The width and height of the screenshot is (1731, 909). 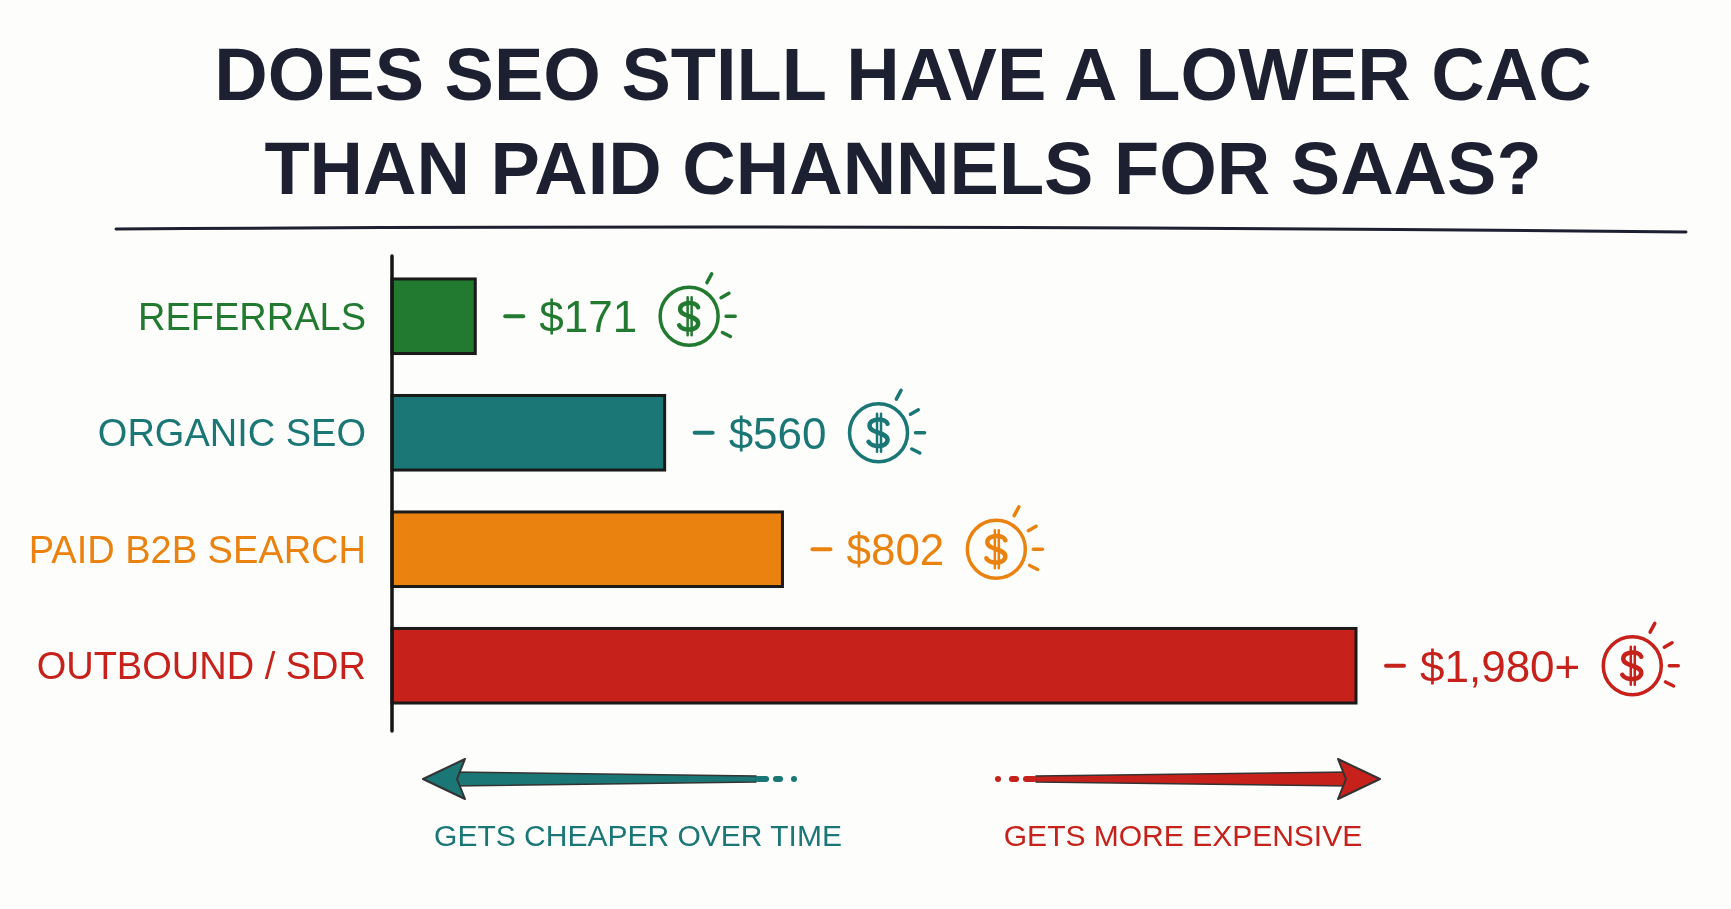 What do you see at coordinates (588, 317) in the screenshot?
I see `data-label: $171` at bounding box center [588, 317].